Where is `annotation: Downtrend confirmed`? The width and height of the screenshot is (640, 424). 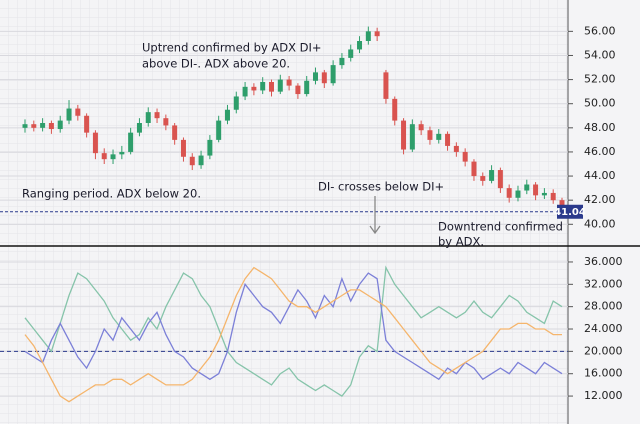 annotation: Downtrend confirmed is located at coordinates (500, 227).